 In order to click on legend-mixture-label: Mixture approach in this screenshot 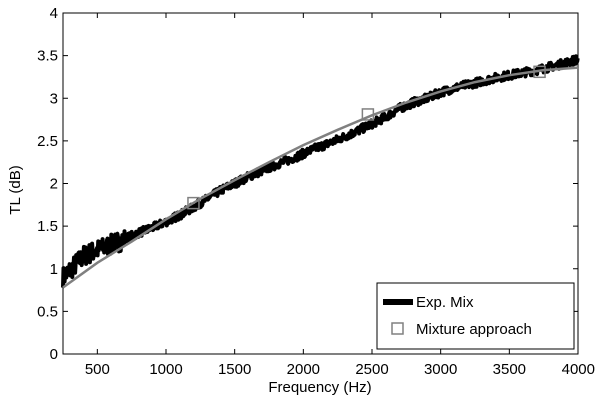, I will do `click(474, 329)`.